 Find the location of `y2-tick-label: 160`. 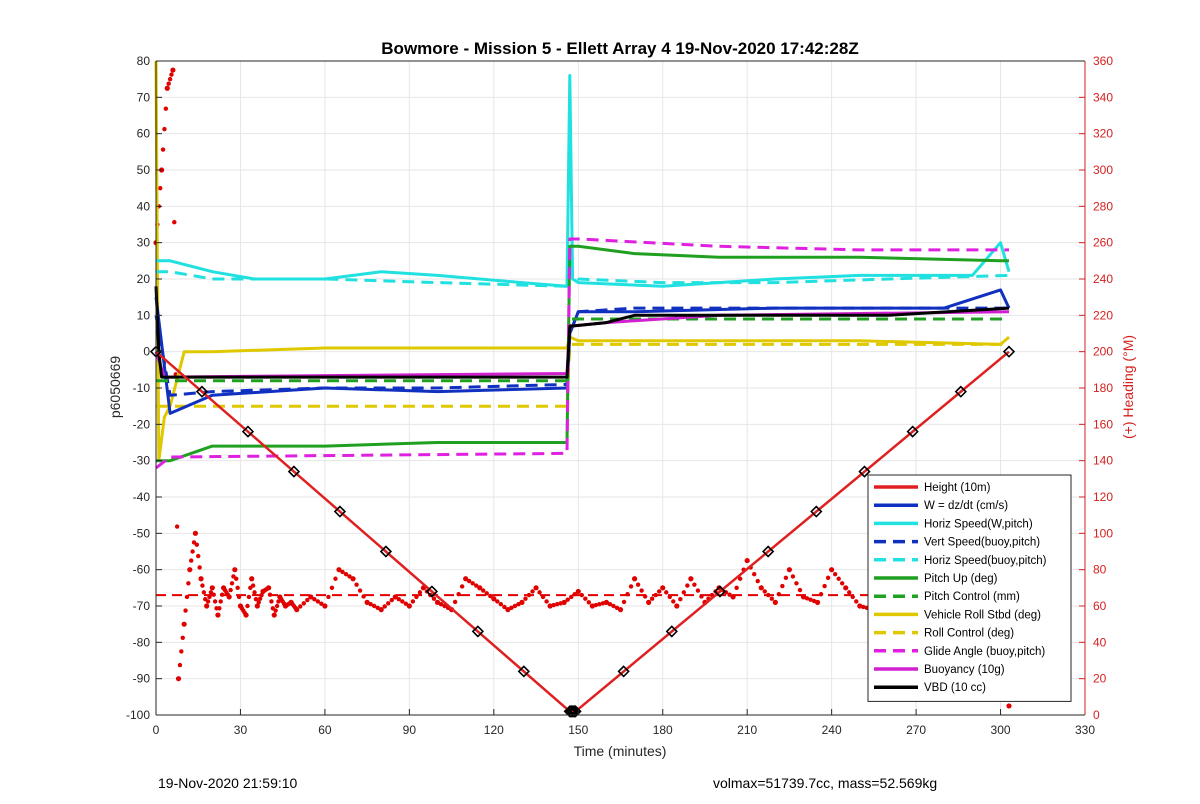

y2-tick-label: 160 is located at coordinates (1103, 424).